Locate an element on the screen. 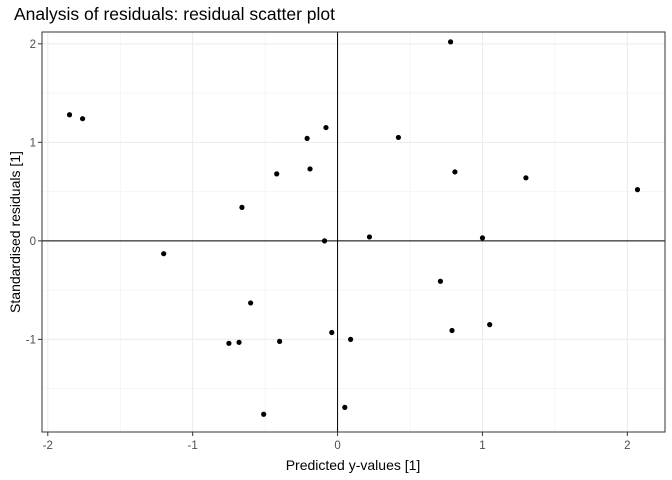 Image resolution: width=672 pixels, height=480 pixels. x-tick-label: -1 is located at coordinates (193, 446).